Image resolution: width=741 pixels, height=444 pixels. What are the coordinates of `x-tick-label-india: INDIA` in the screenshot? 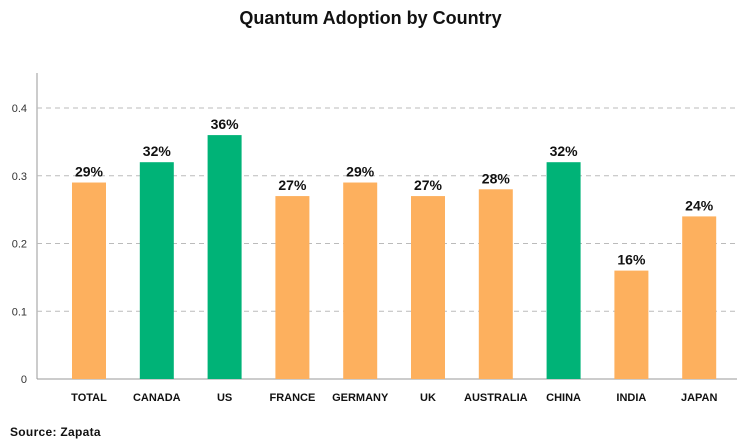 It's located at (631, 398).